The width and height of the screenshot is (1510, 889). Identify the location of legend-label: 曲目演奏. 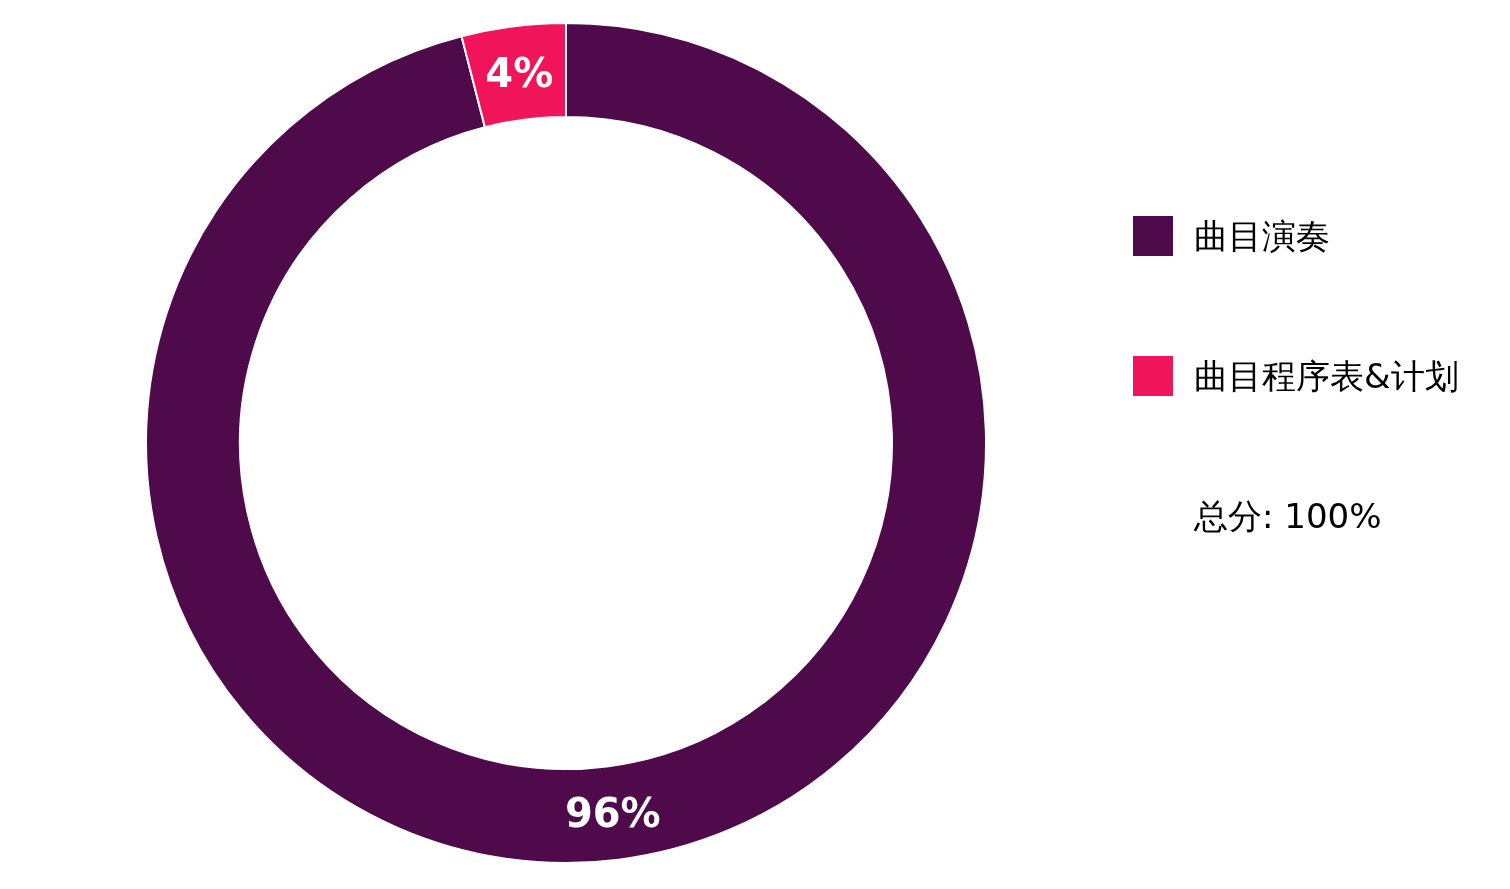
(1262, 235).